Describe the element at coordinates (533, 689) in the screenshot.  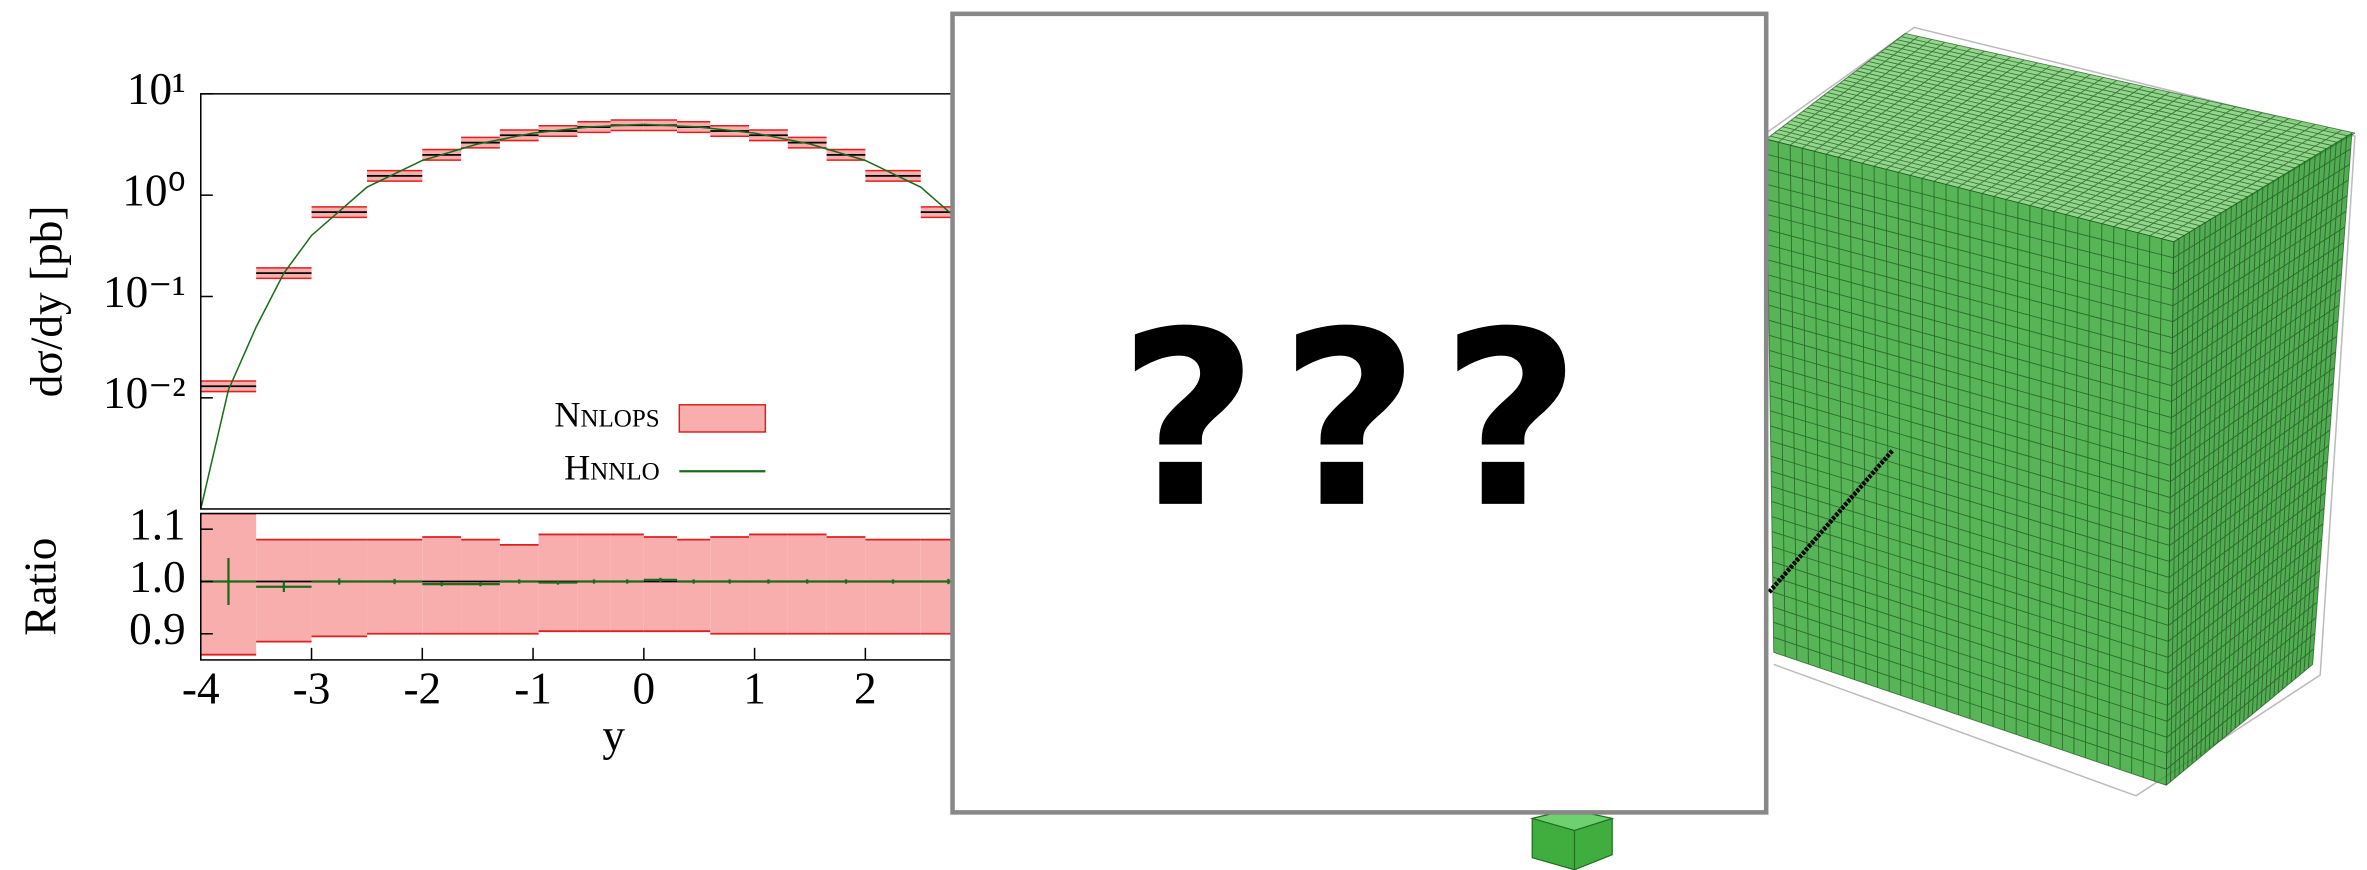
I see `x-tick-label: -1` at that location.